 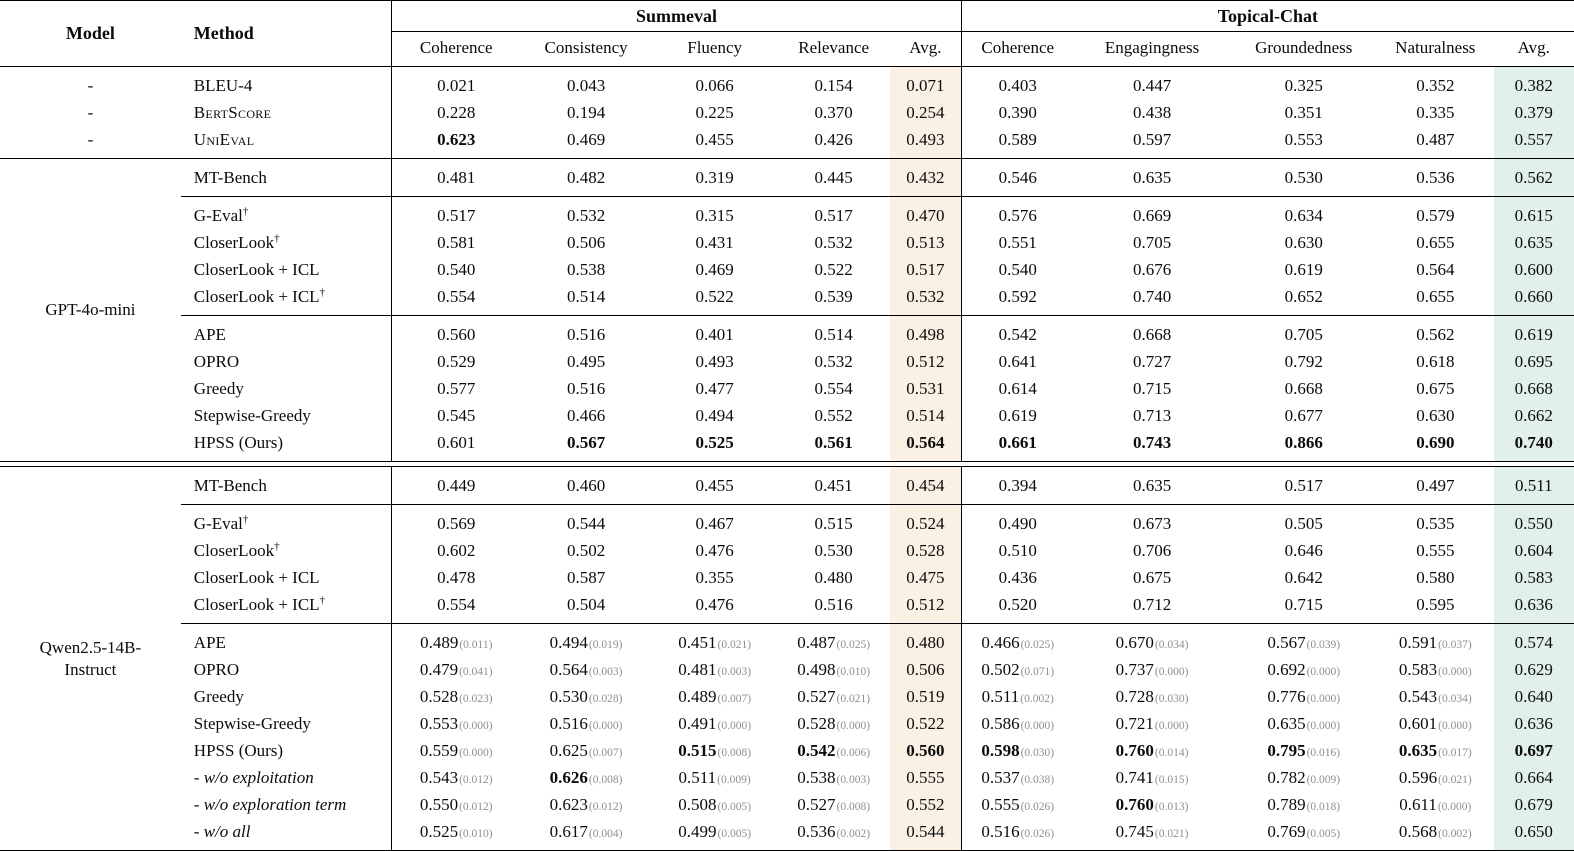 What do you see at coordinates (714, 85) in the screenshot?
I see `metric-value-cell: 0.066` at bounding box center [714, 85].